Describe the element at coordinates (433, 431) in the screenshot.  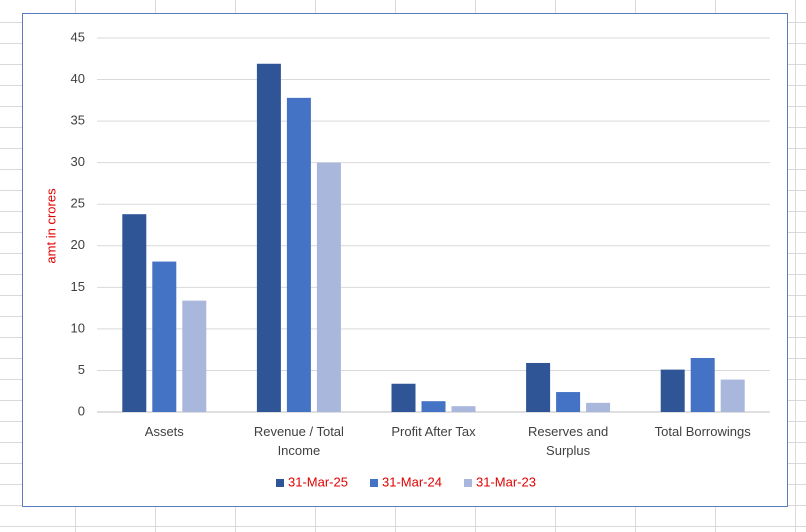
I see `x-tick-label: Profit After Tax` at that location.